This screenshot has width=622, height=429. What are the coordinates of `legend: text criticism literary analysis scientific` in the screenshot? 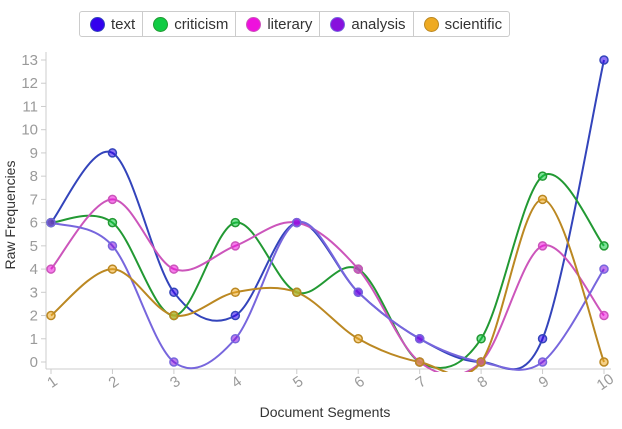 It's located at (295, 24).